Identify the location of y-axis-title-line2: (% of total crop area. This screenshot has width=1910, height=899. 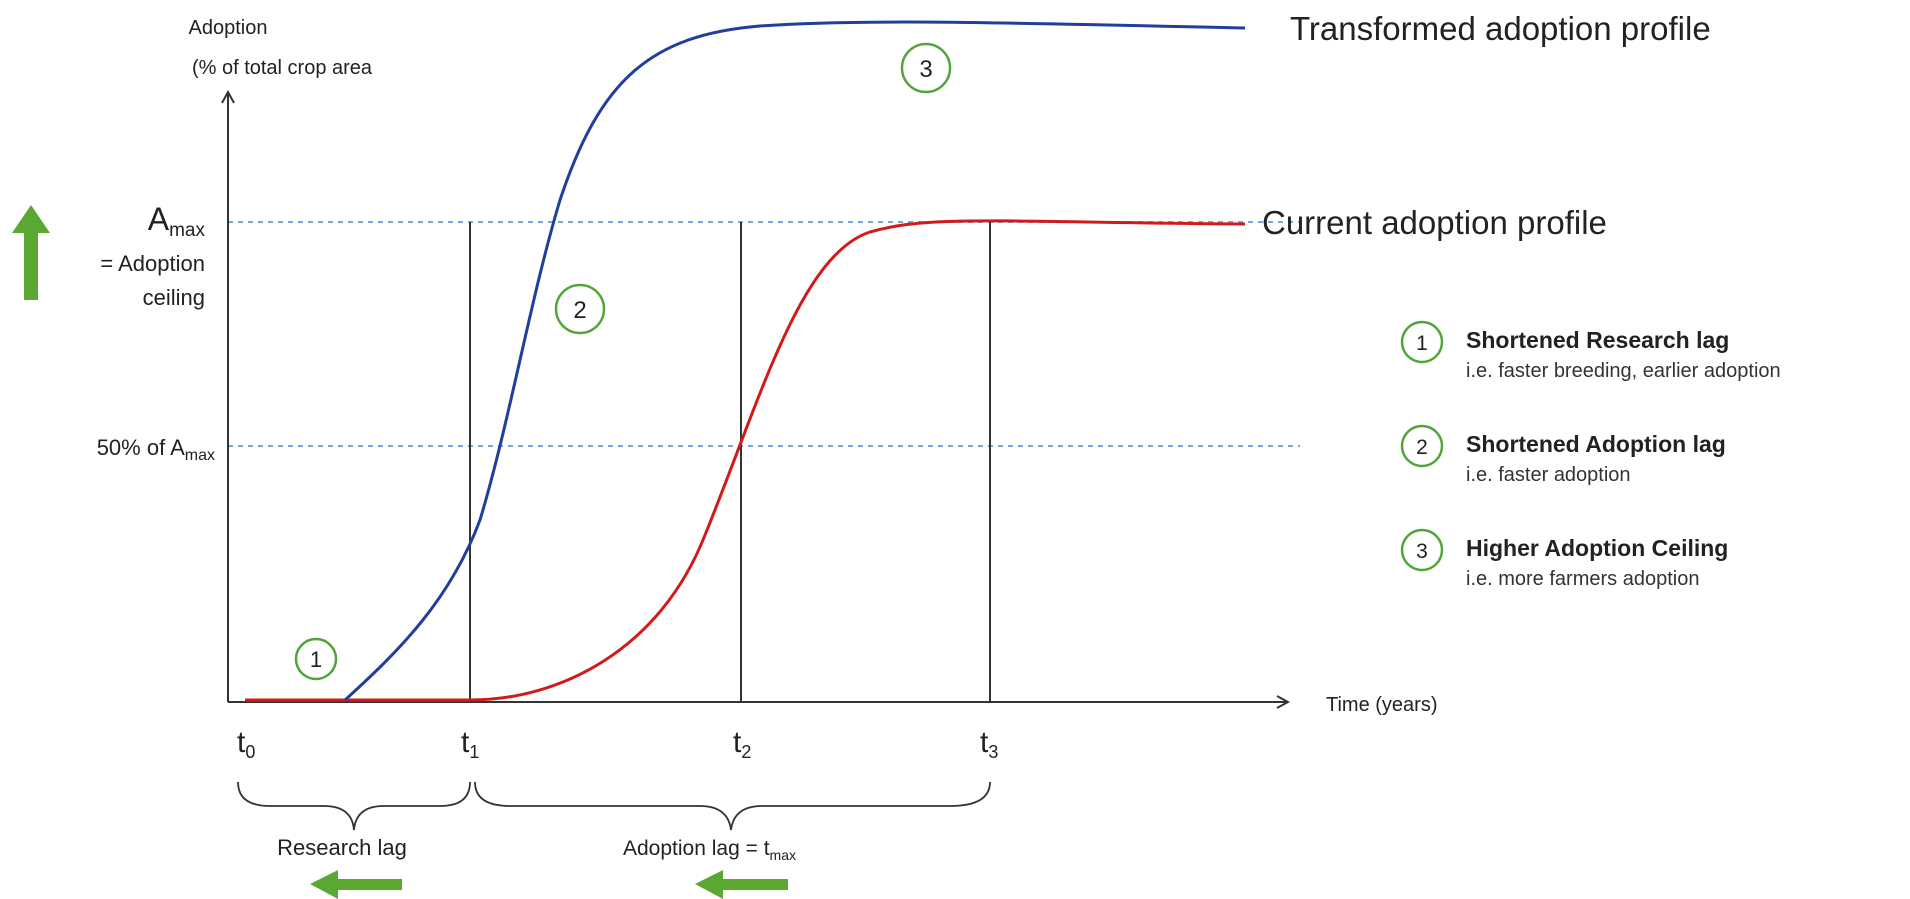
(282, 68).